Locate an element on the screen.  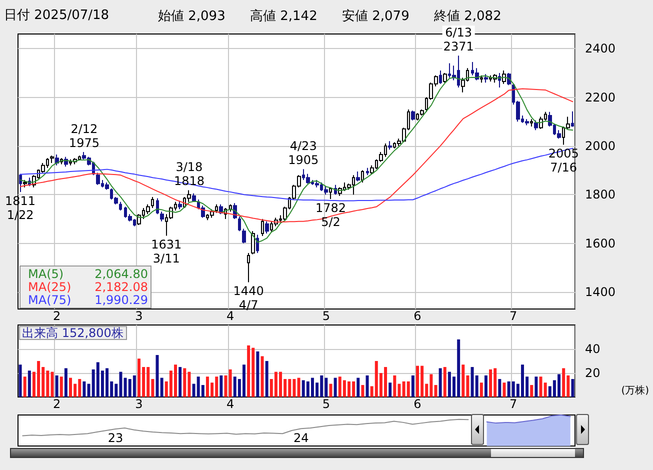
annotation: 2,182.08 is located at coordinates (121, 287).